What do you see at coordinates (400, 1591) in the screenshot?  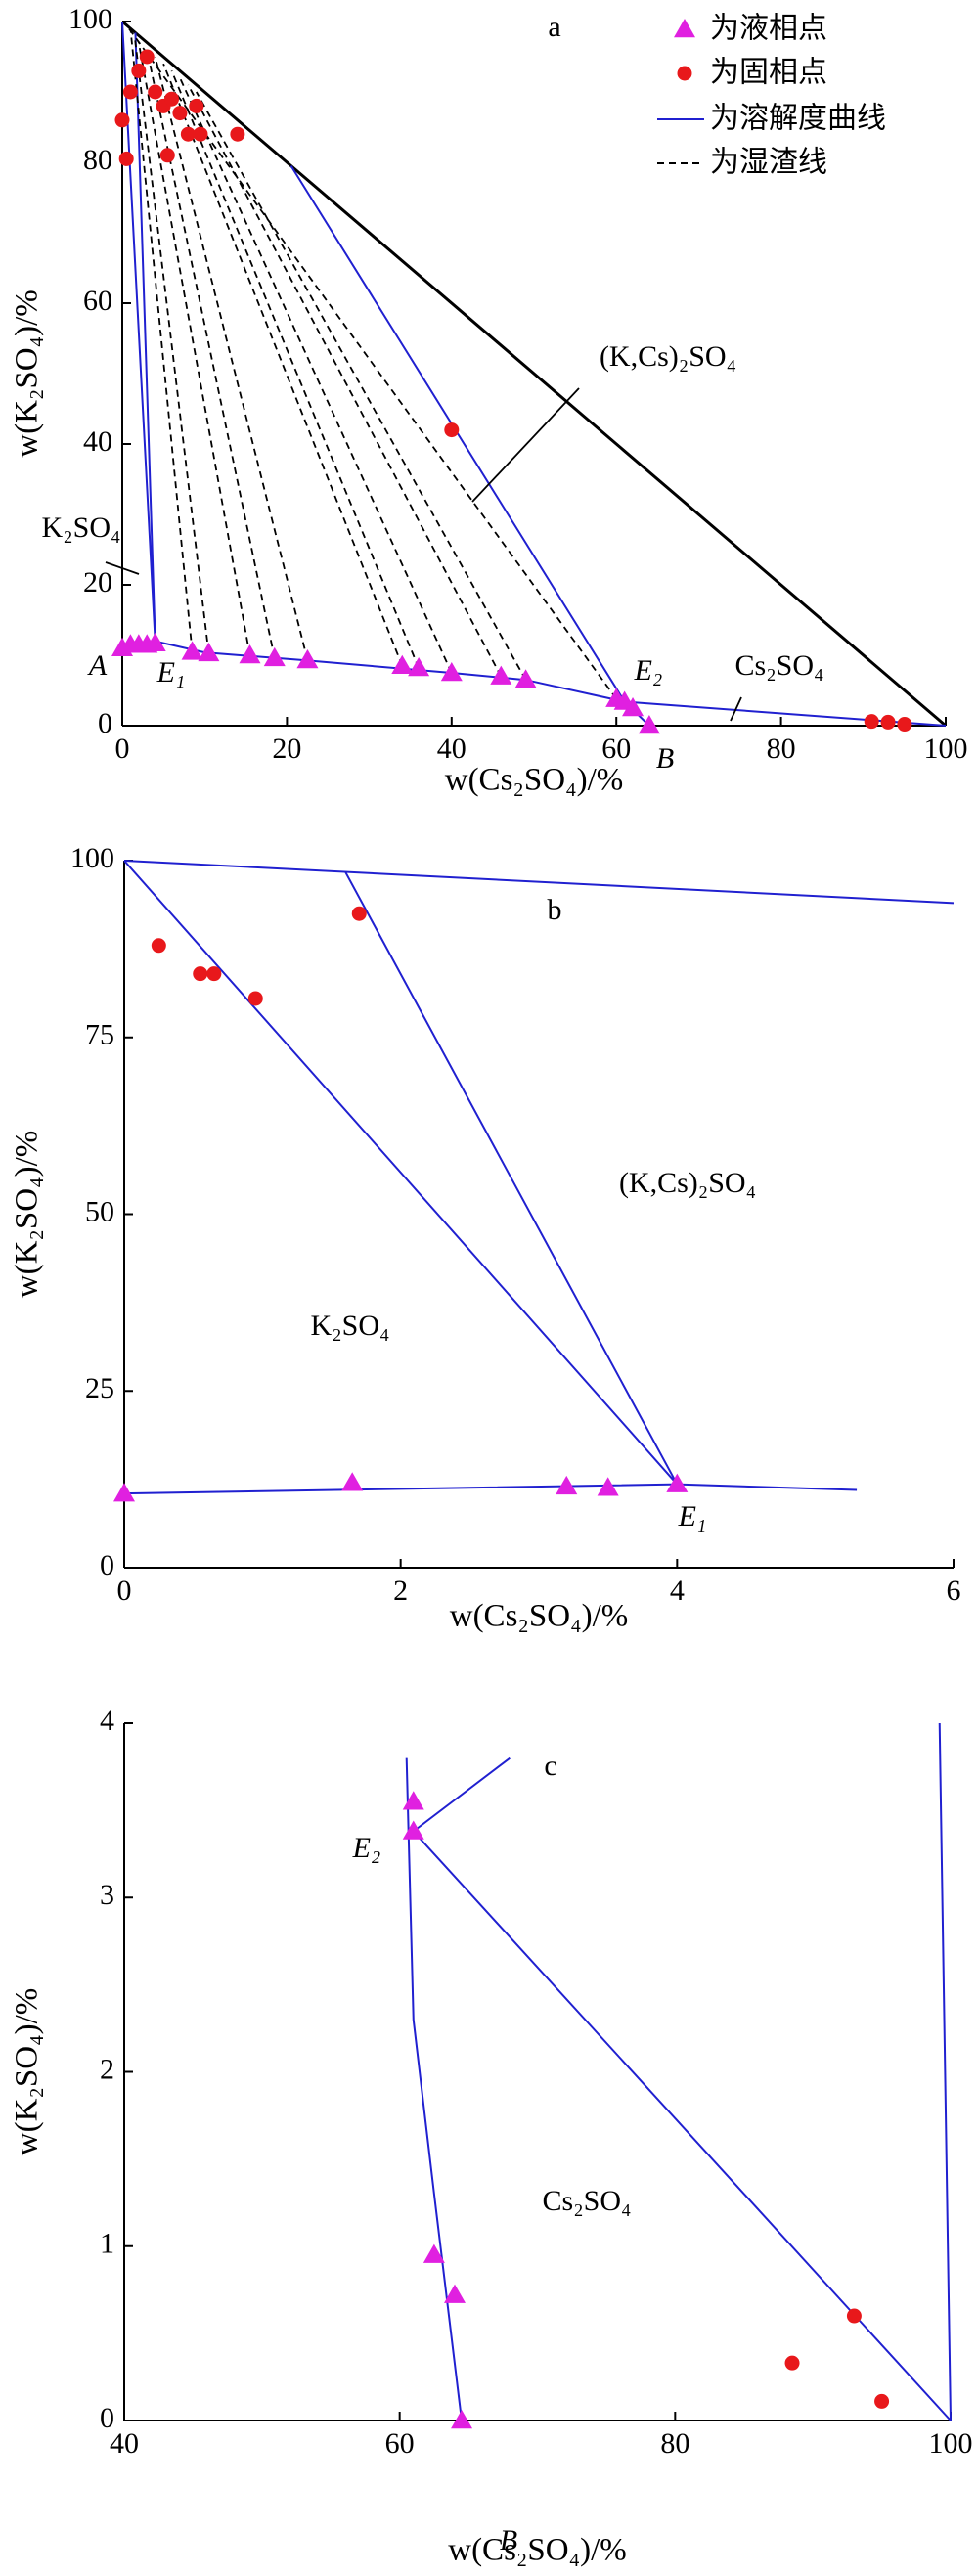 I see `x-tick-label: 2` at bounding box center [400, 1591].